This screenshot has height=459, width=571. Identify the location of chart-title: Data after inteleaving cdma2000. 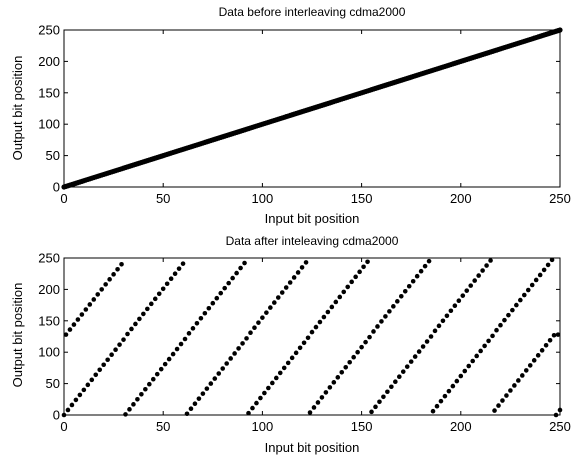
(312, 241).